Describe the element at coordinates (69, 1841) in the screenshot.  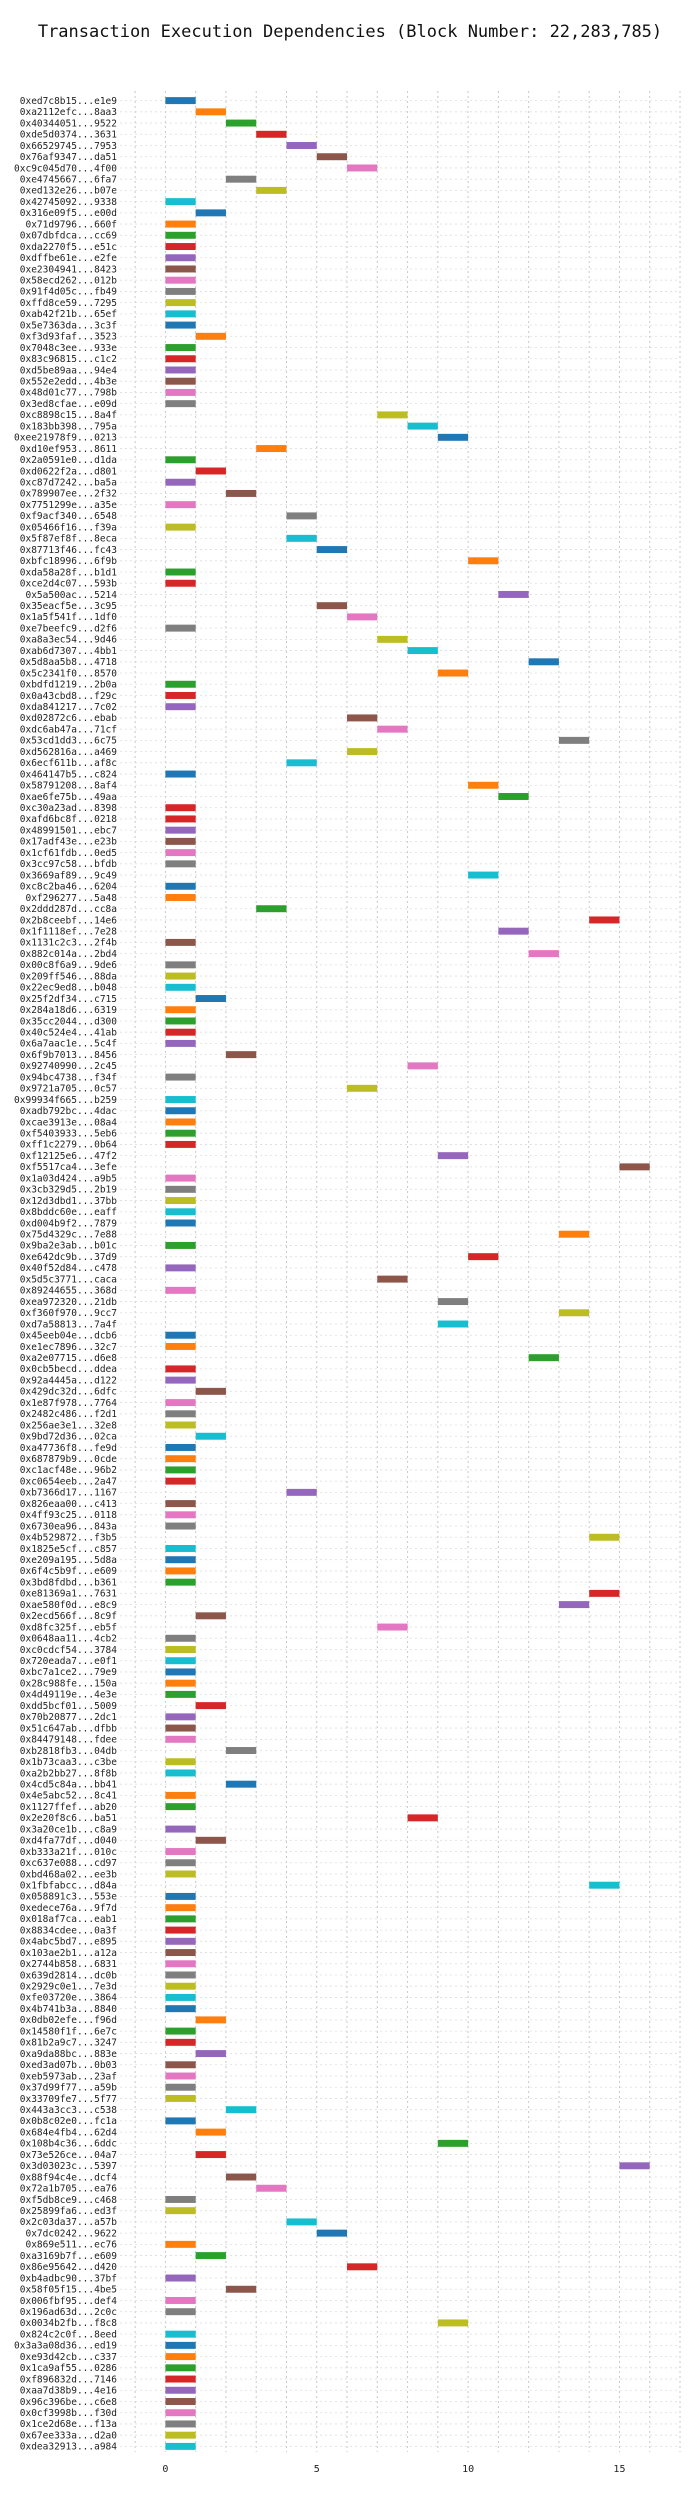
I see `transaction-hash-label: 0xd4fa77df...d040` at that location.